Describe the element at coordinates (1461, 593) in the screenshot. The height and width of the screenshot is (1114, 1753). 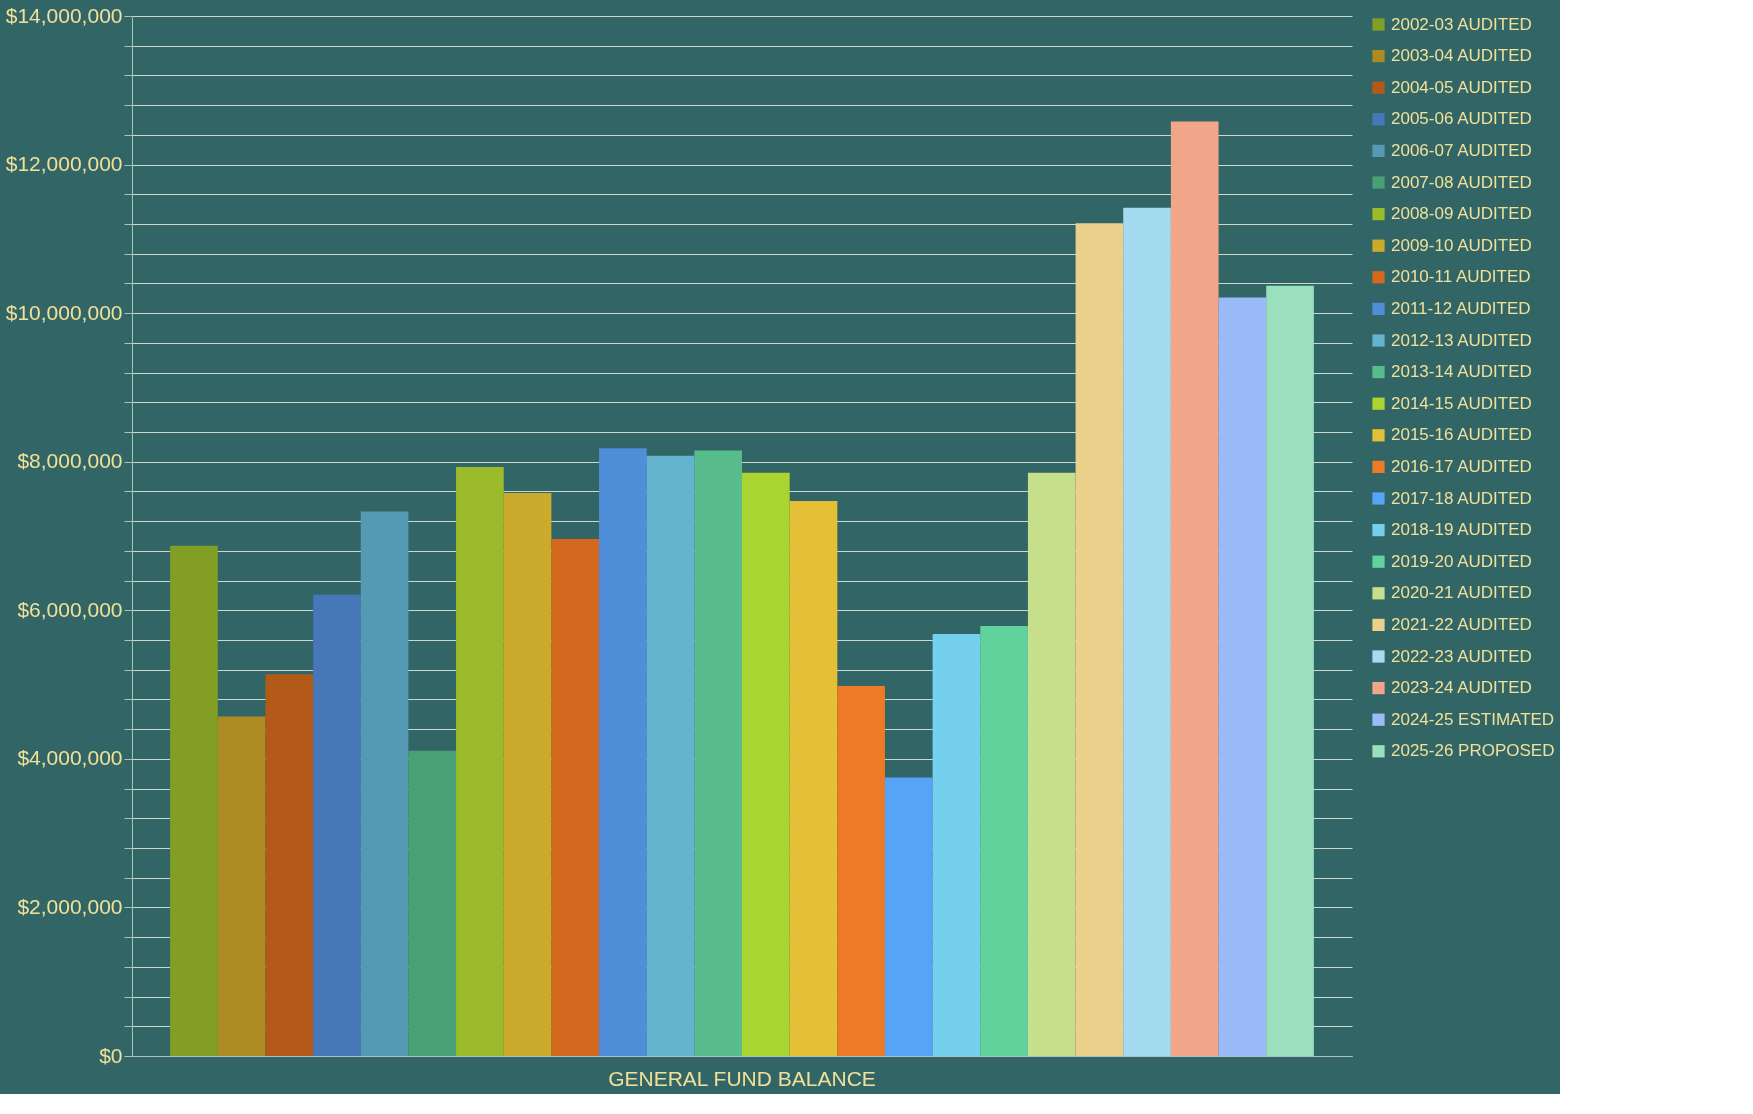
I see `legend-label: 2020-21 AUDITED` at that location.